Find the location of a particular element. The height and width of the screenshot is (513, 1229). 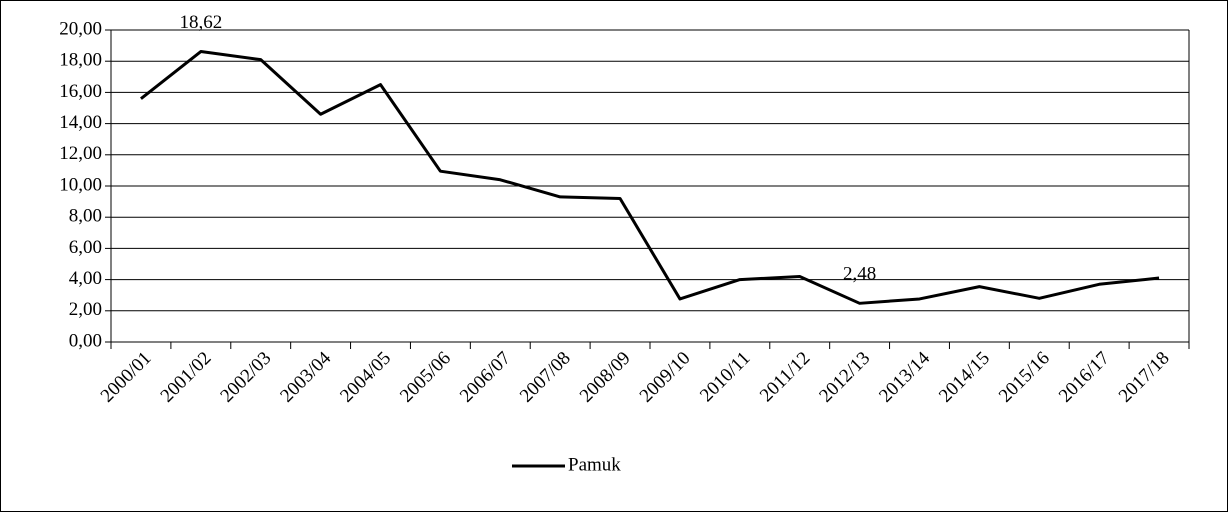

y-tick-label: 18,00 is located at coordinates (80, 60).